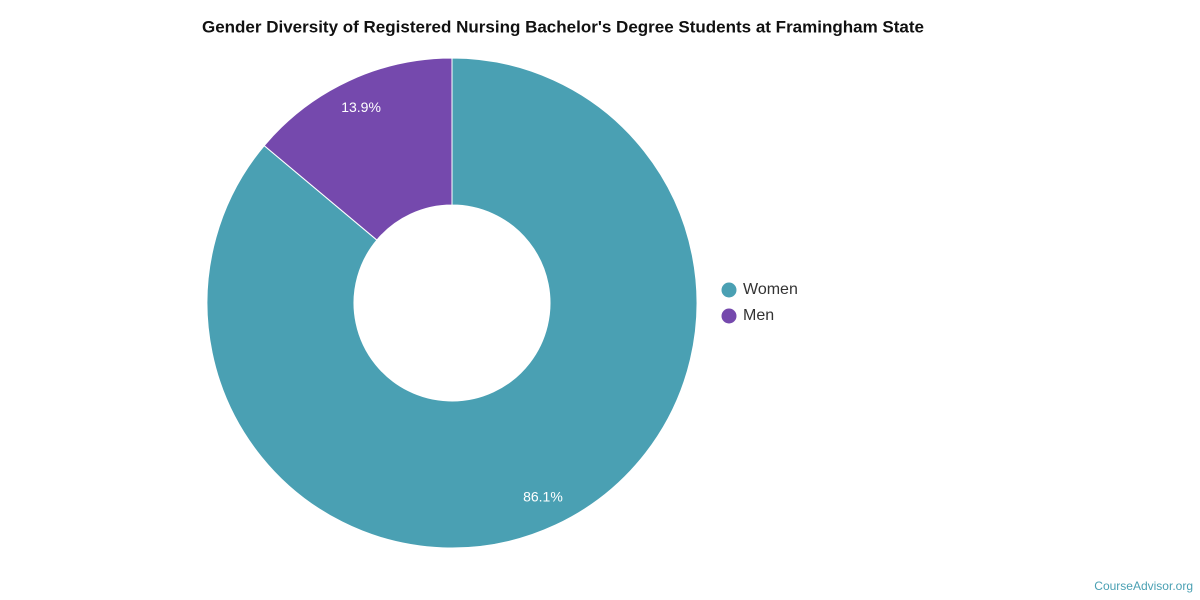  I want to click on slice, so click(358, 149).